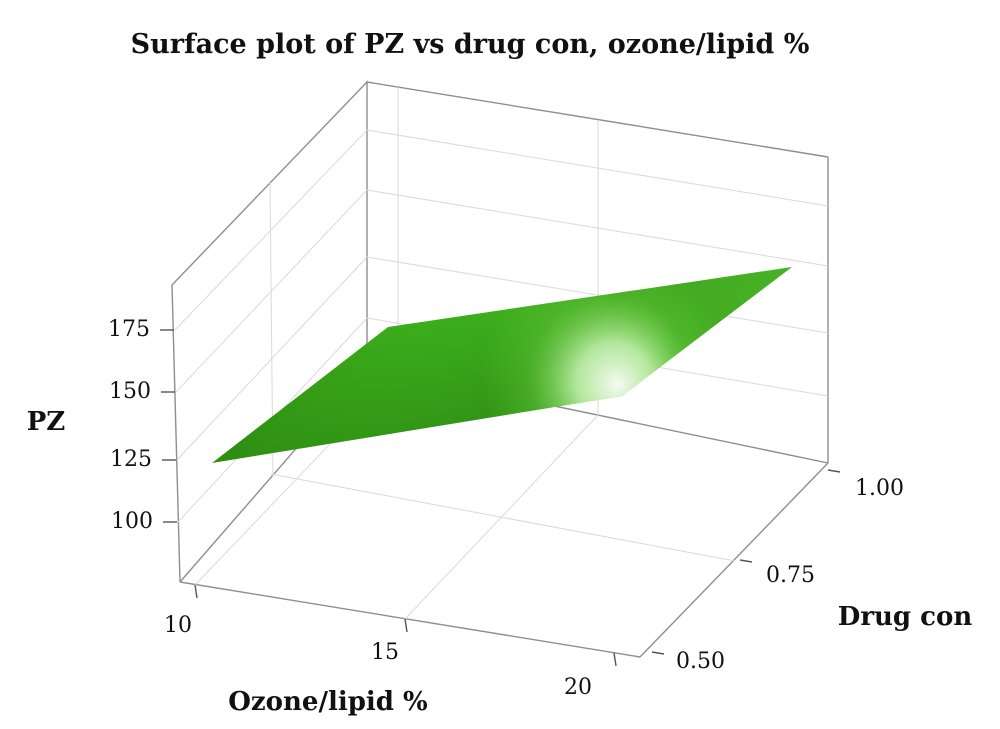 The image size is (1000, 729). I want to click on y-tick-label: 1.00, so click(879, 488).